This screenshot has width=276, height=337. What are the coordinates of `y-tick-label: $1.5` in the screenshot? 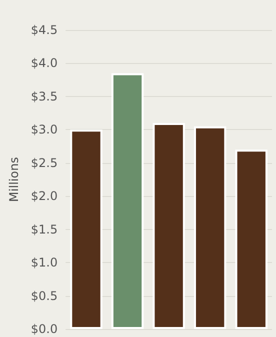 It's located at (44, 229).